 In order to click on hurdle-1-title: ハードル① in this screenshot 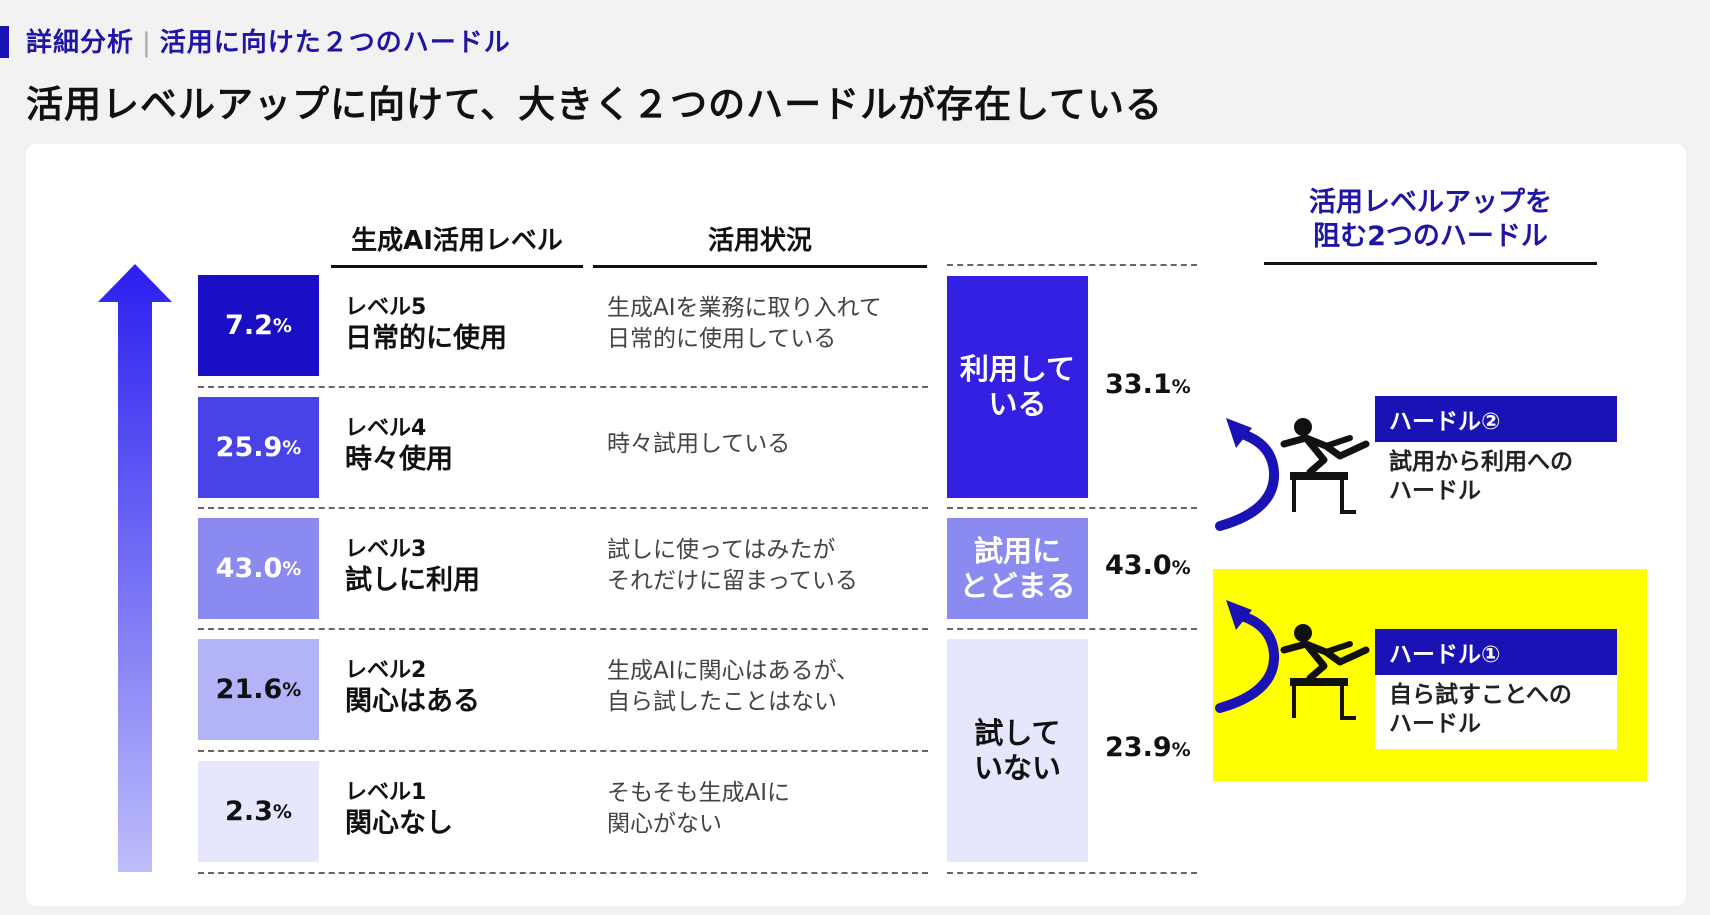, I will do `click(1496, 652)`.